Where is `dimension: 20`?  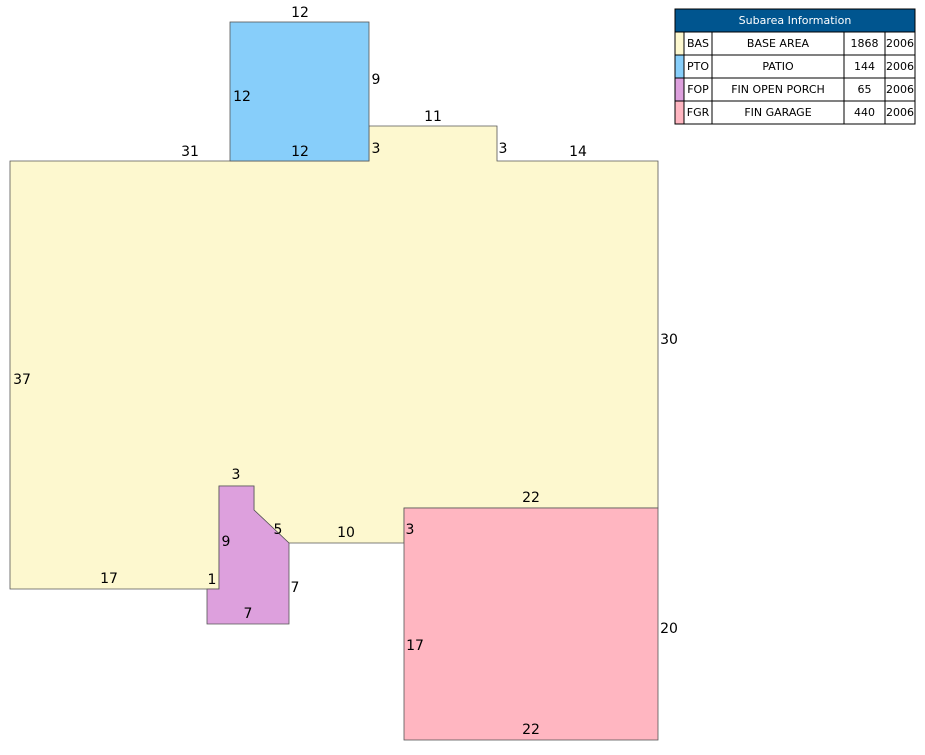 dimension: 20 is located at coordinates (669, 629).